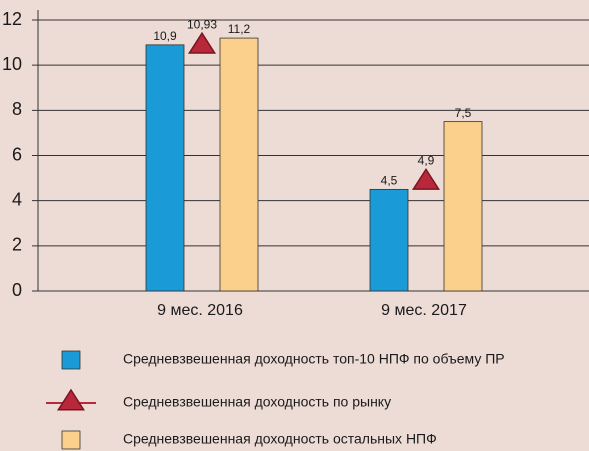 The image size is (589, 451). I want to click on x-tick-label: 9 мес. 2016, so click(200, 310).